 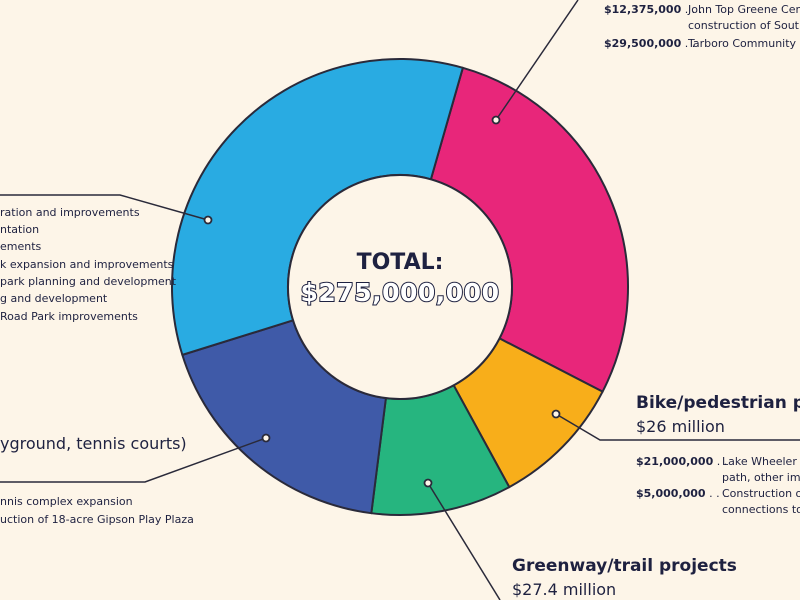 I want to click on athletic-item-2: uction of 18-acre Gipson Play Plaza, so click(x=97, y=519).